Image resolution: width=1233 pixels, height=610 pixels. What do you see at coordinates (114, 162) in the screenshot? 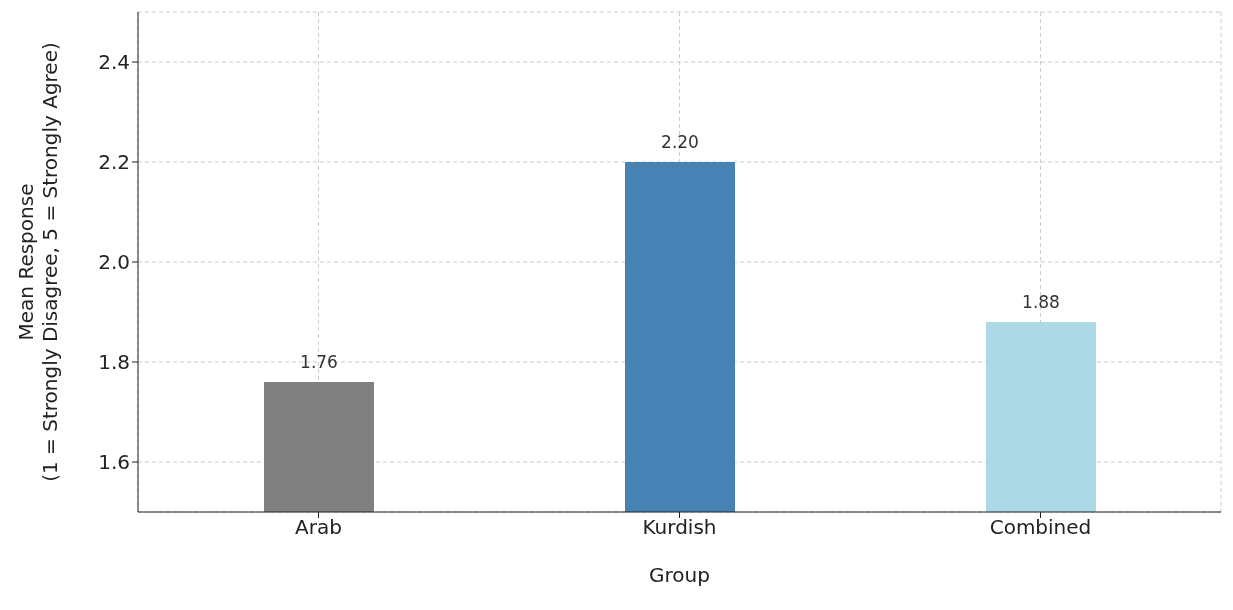
I see `y-tick-label: 2.2` at bounding box center [114, 162].